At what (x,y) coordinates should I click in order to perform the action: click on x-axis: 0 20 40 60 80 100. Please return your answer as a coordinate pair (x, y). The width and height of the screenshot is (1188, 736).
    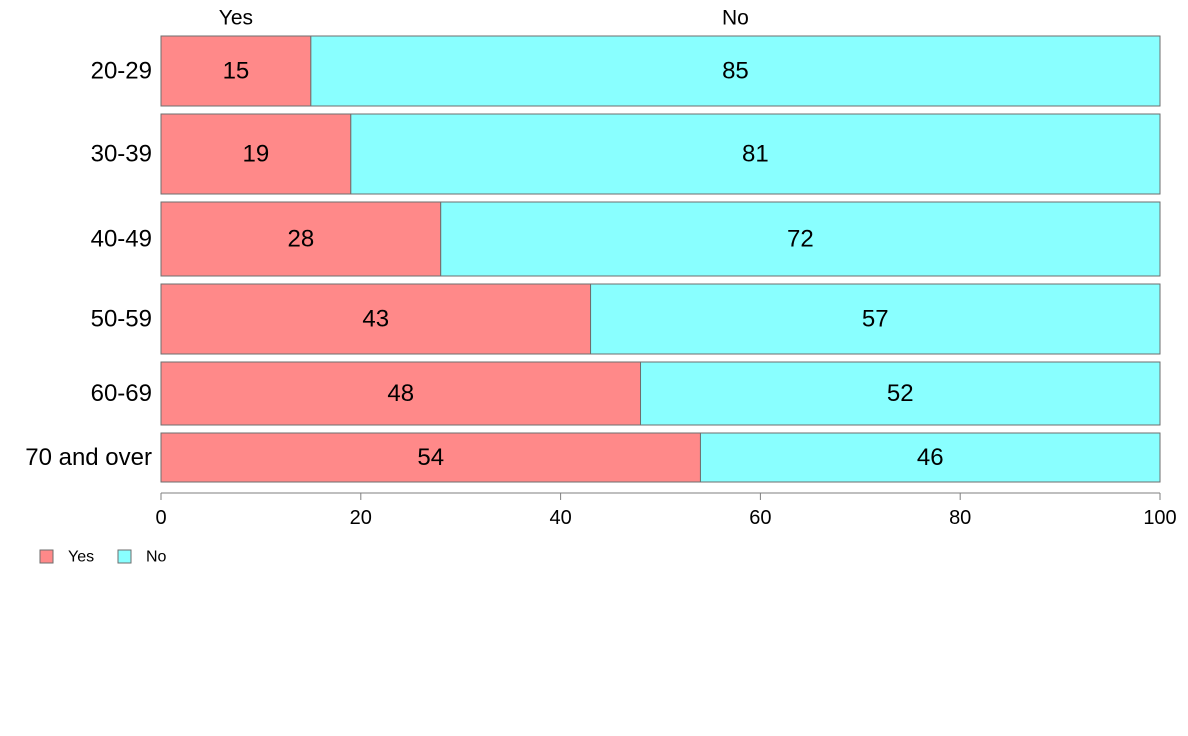
    Looking at the image, I should click on (666, 510).